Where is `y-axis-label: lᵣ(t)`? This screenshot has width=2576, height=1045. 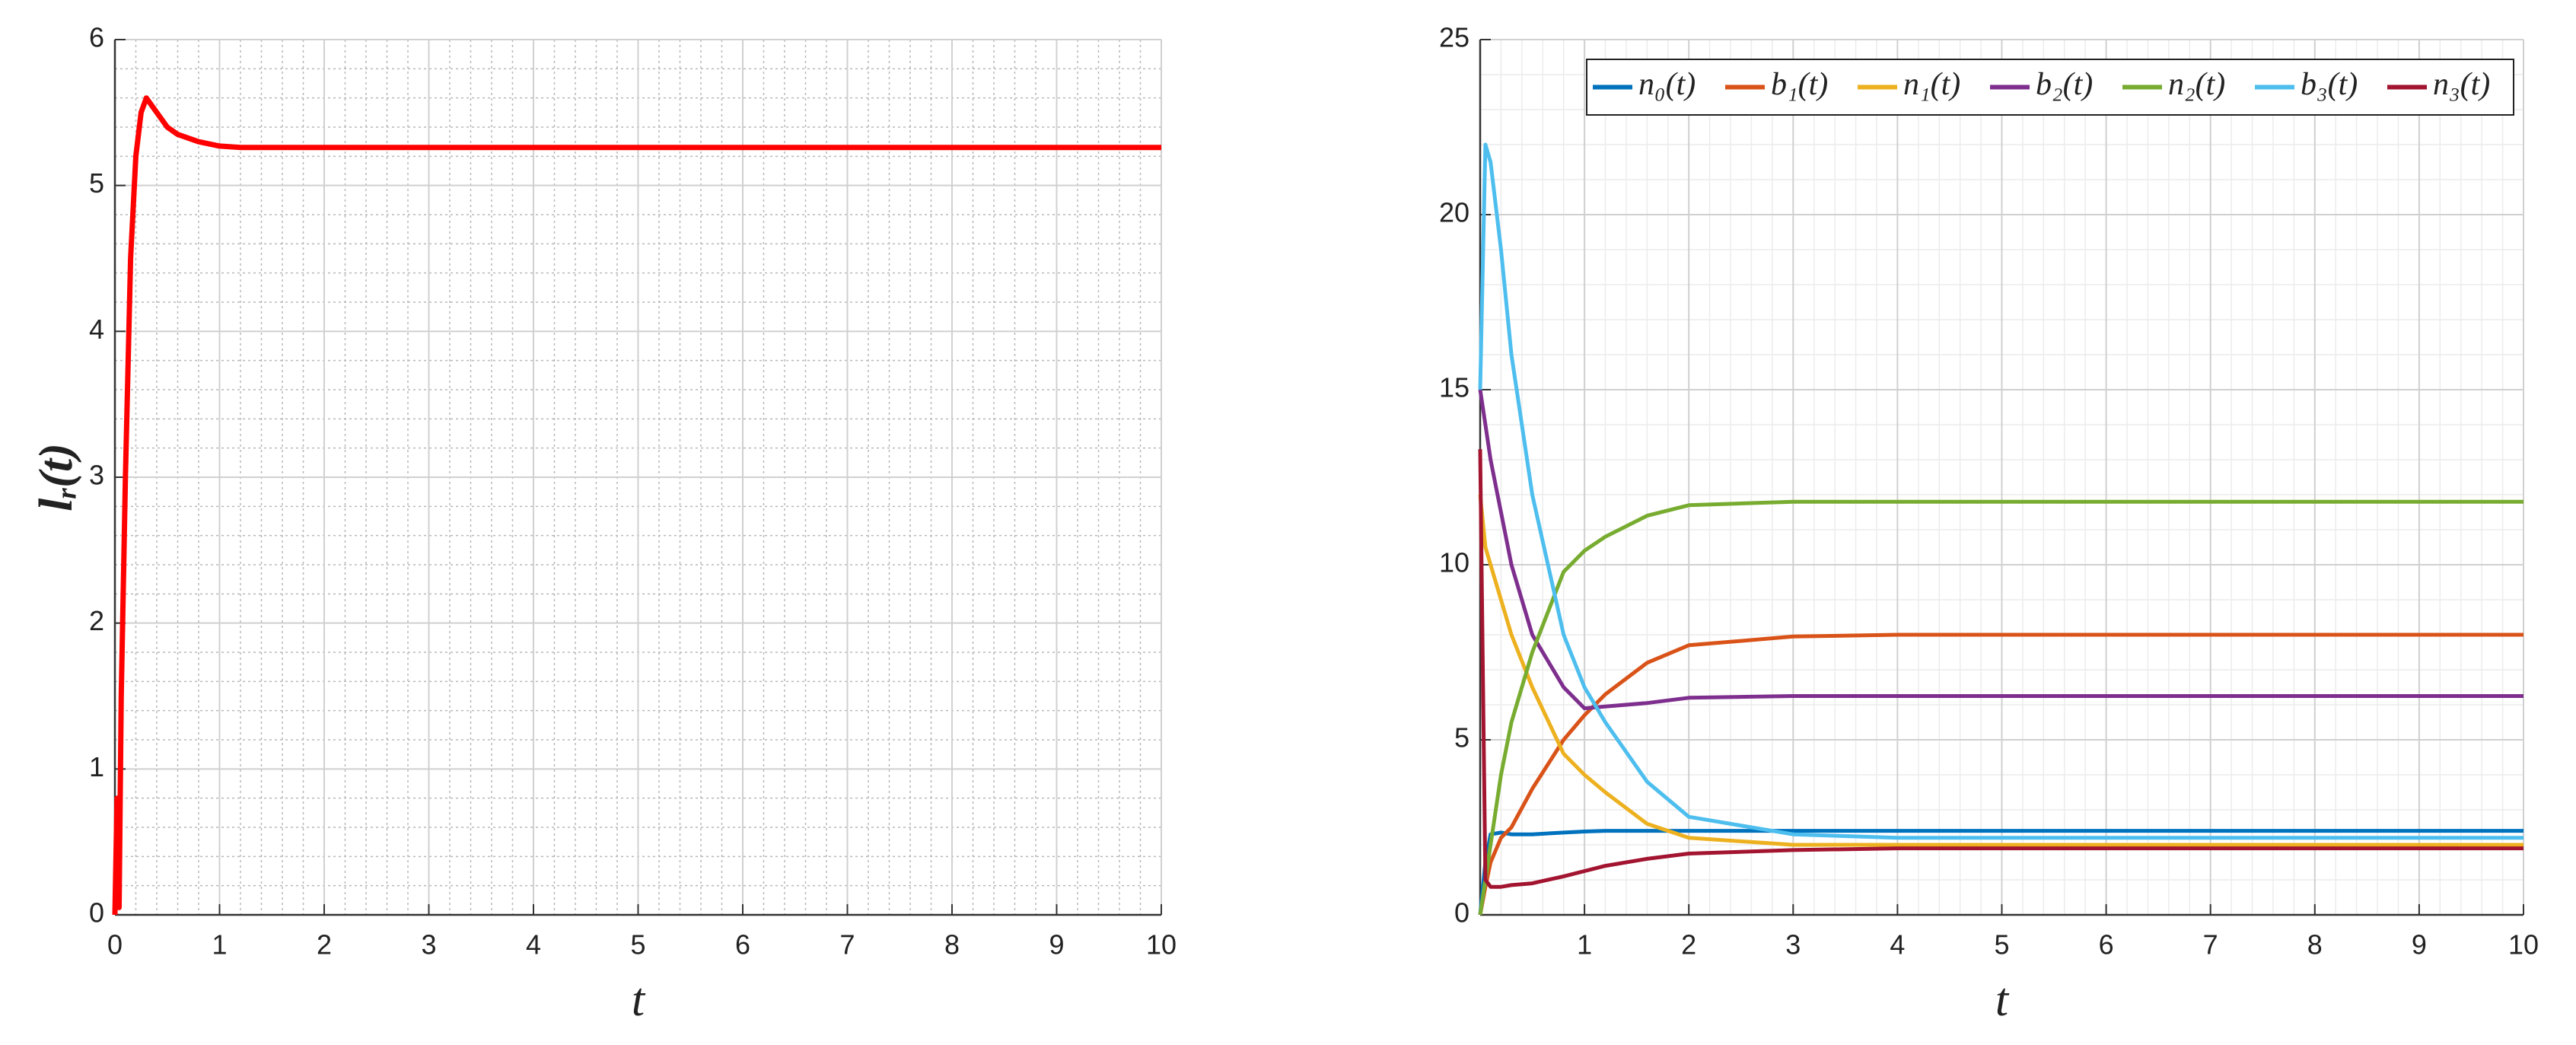 y-axis-label: lᵣ(t) is located at coordinates (56, 477).